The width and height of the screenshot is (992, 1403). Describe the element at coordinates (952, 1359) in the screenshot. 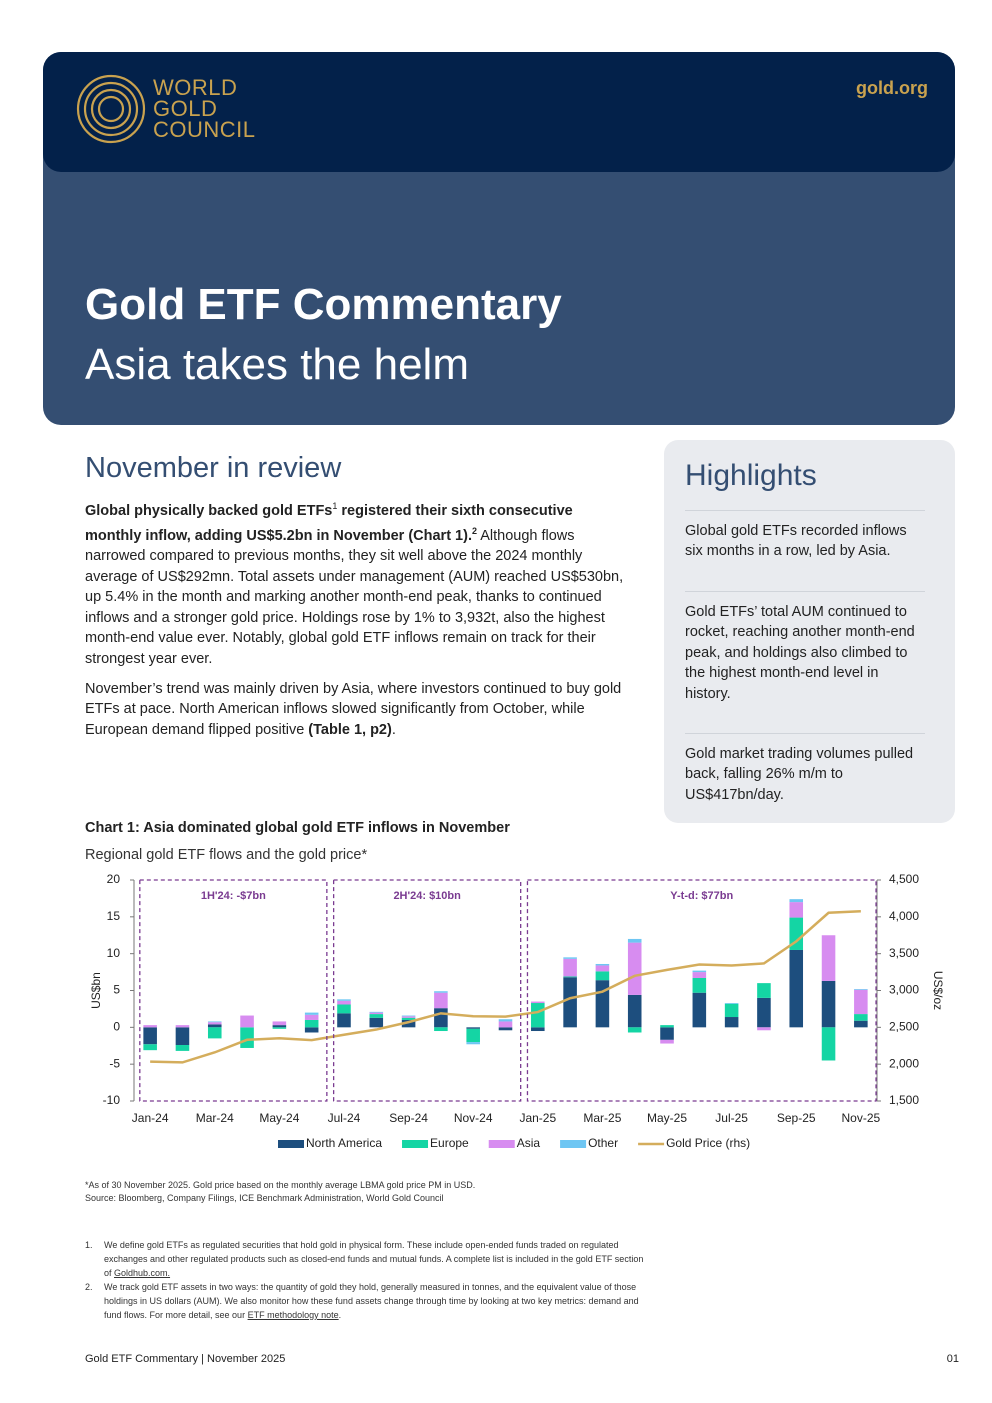

I see `page-number: 01` at that location.